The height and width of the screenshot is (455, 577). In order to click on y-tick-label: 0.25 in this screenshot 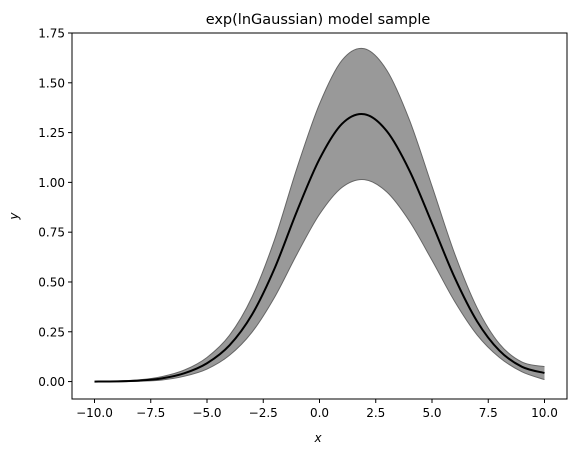, I will do `click(51, 332)`.